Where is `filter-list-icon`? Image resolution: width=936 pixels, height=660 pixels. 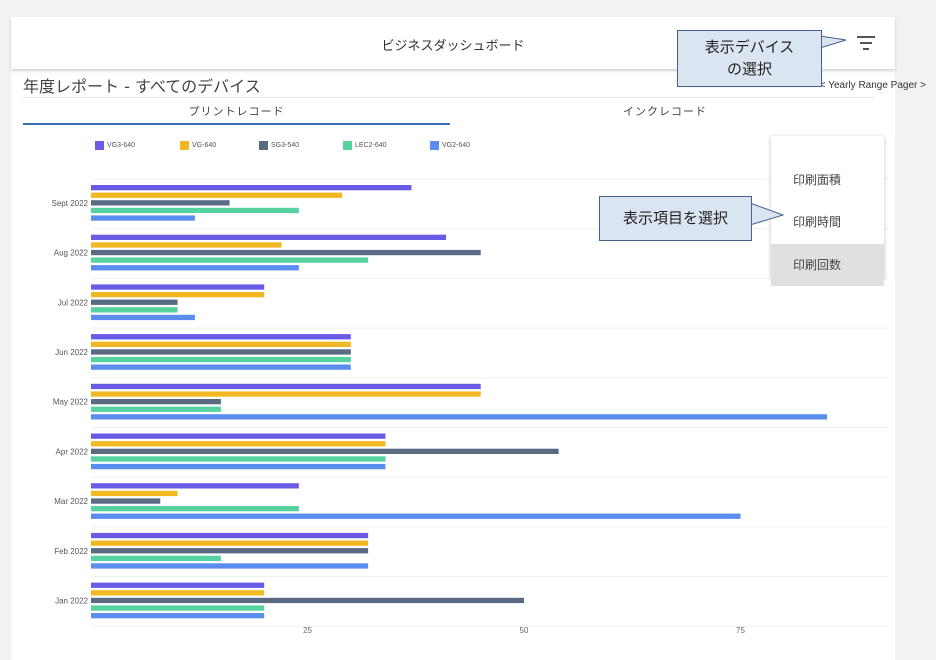
filter-list-icon is located at coordinates (866, 43).